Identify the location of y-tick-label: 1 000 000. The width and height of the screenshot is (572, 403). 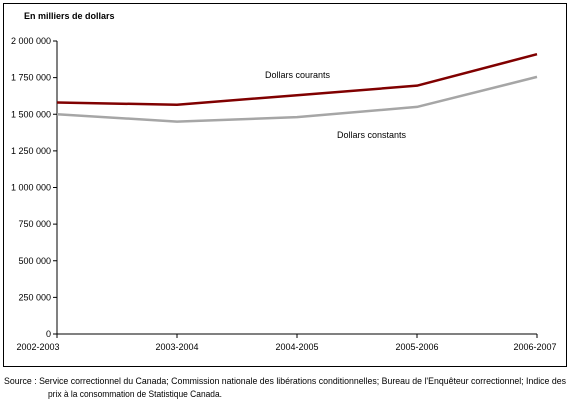
(31, 188).